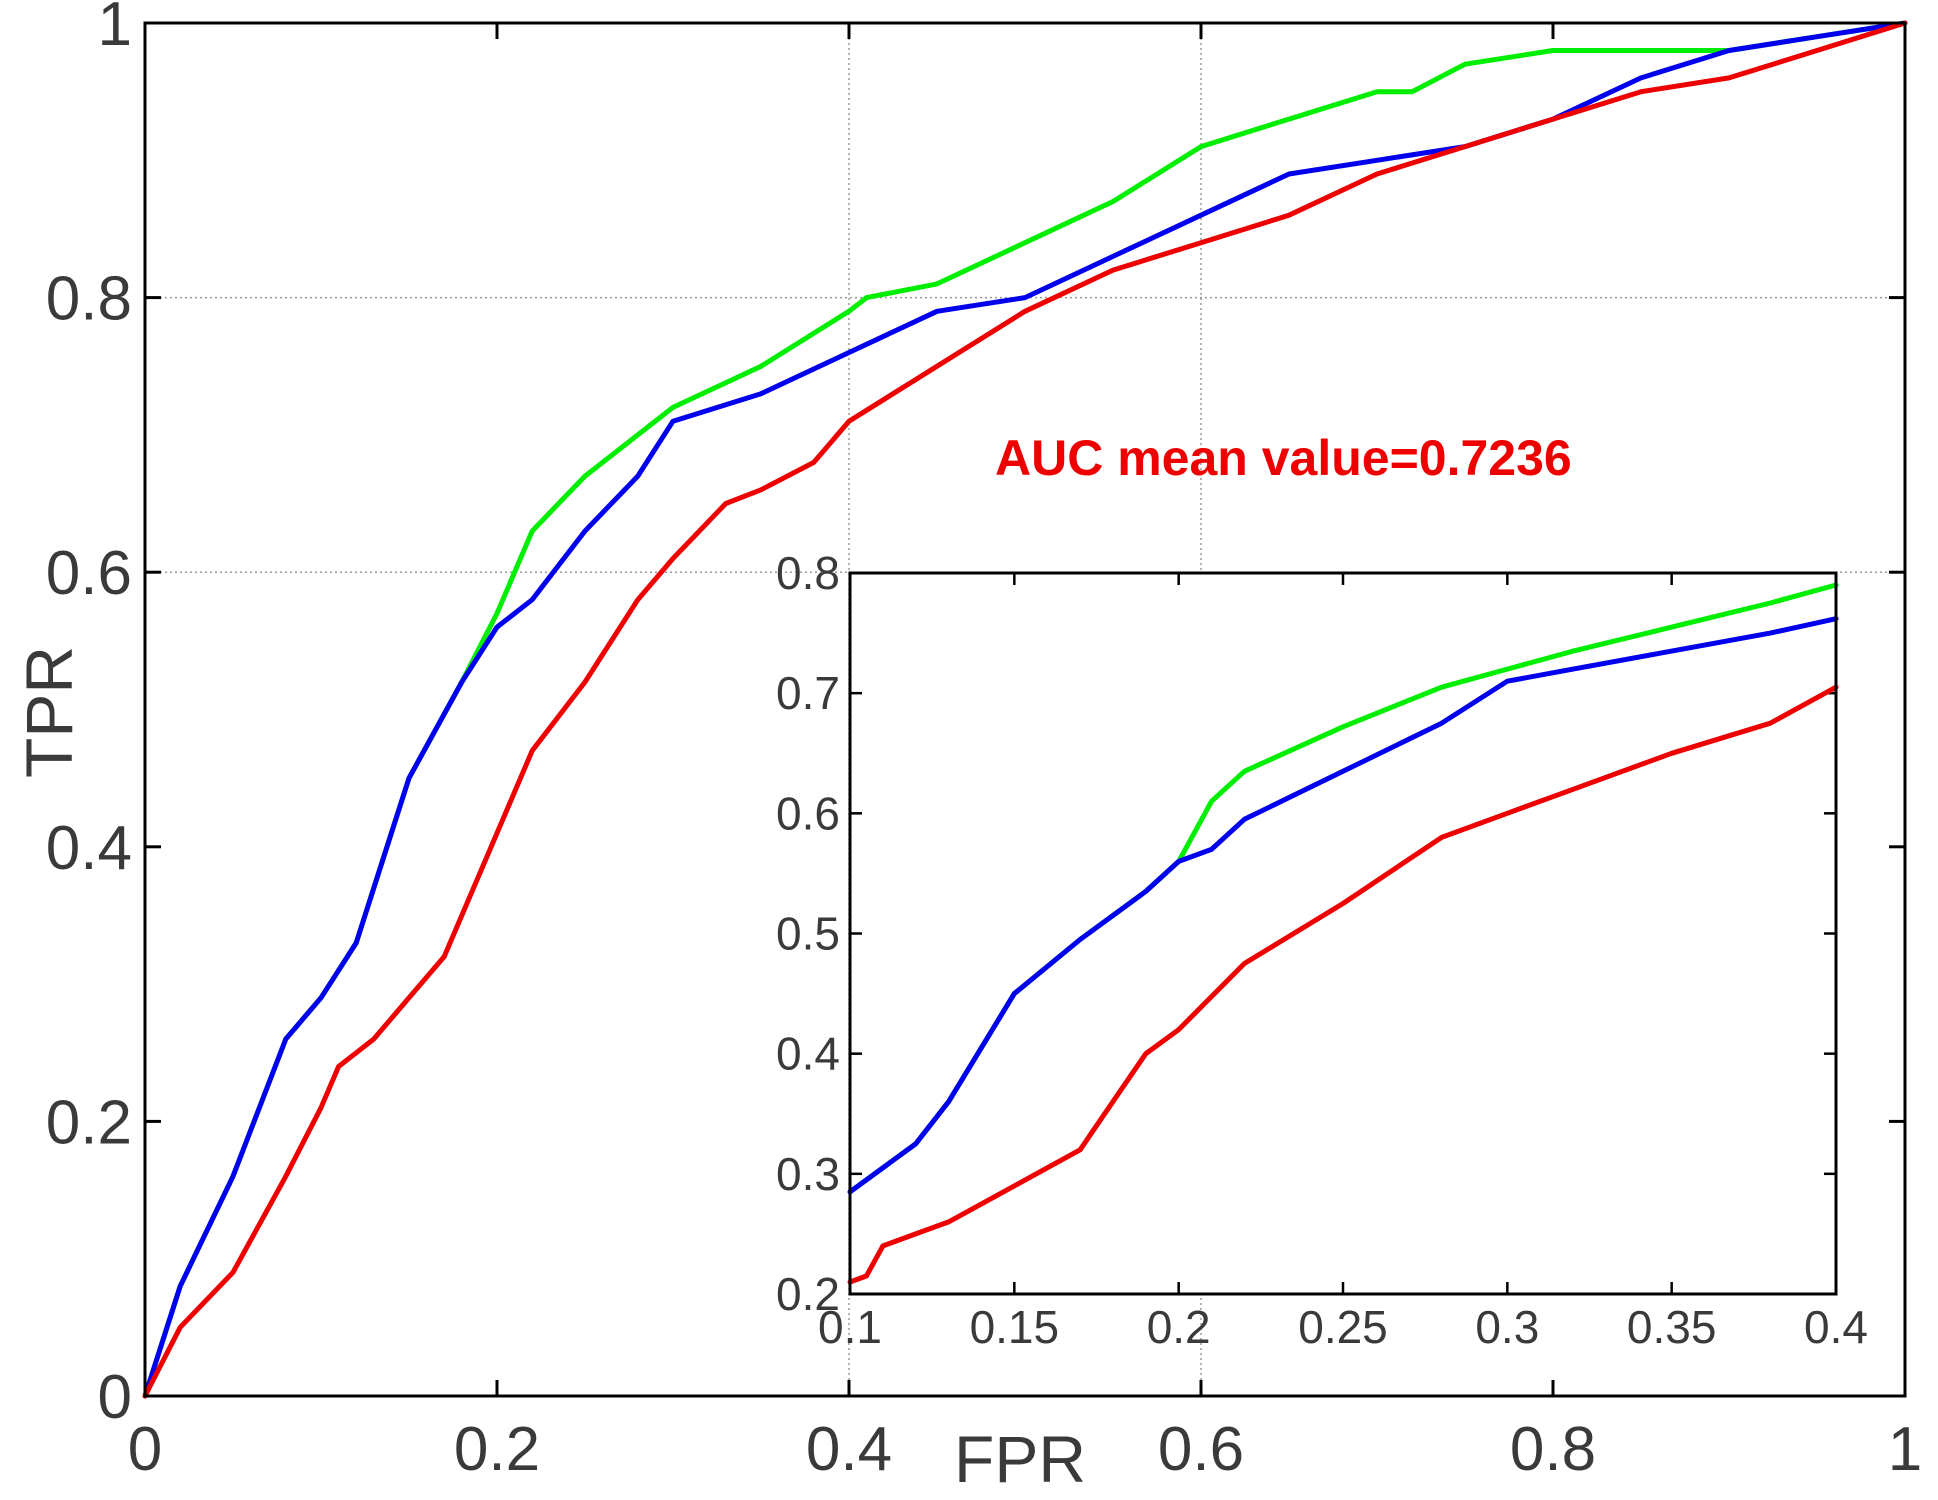  I want to click on inset-x-tick-label: 0.25, so click(1343, 1327).